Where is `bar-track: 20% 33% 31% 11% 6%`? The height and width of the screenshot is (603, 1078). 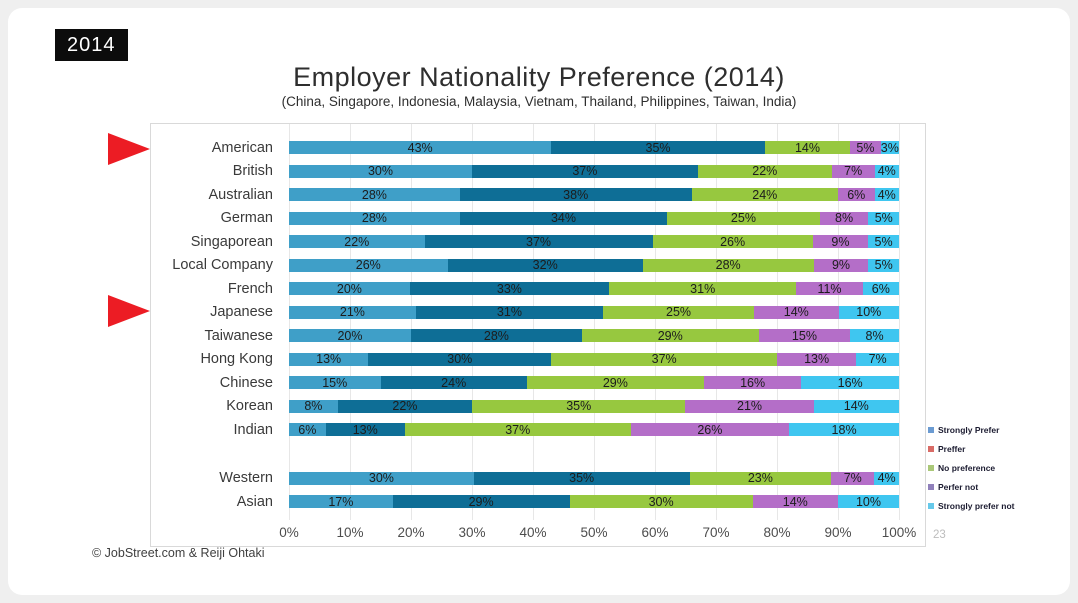 bar-track: 20% 33% 31% 11% 6% is located at coordinates (594, 288).